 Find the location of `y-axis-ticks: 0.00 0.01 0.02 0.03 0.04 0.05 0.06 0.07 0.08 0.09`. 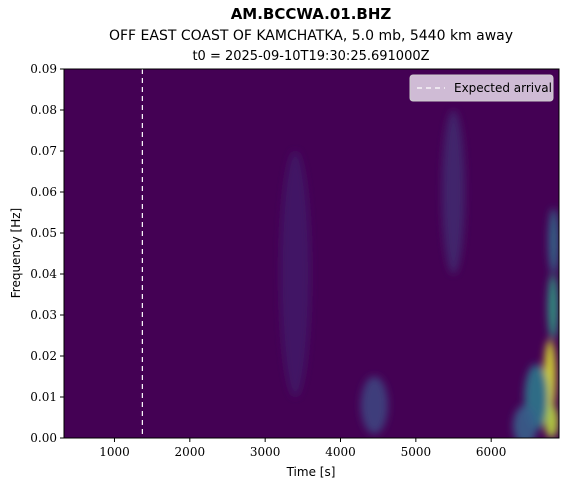

y-axis-ticks: 0.00 0.01 0.02 0.03 0.04 0.05 0.06 0.07 0.08 0.09 is located at coordinates (47, 253).